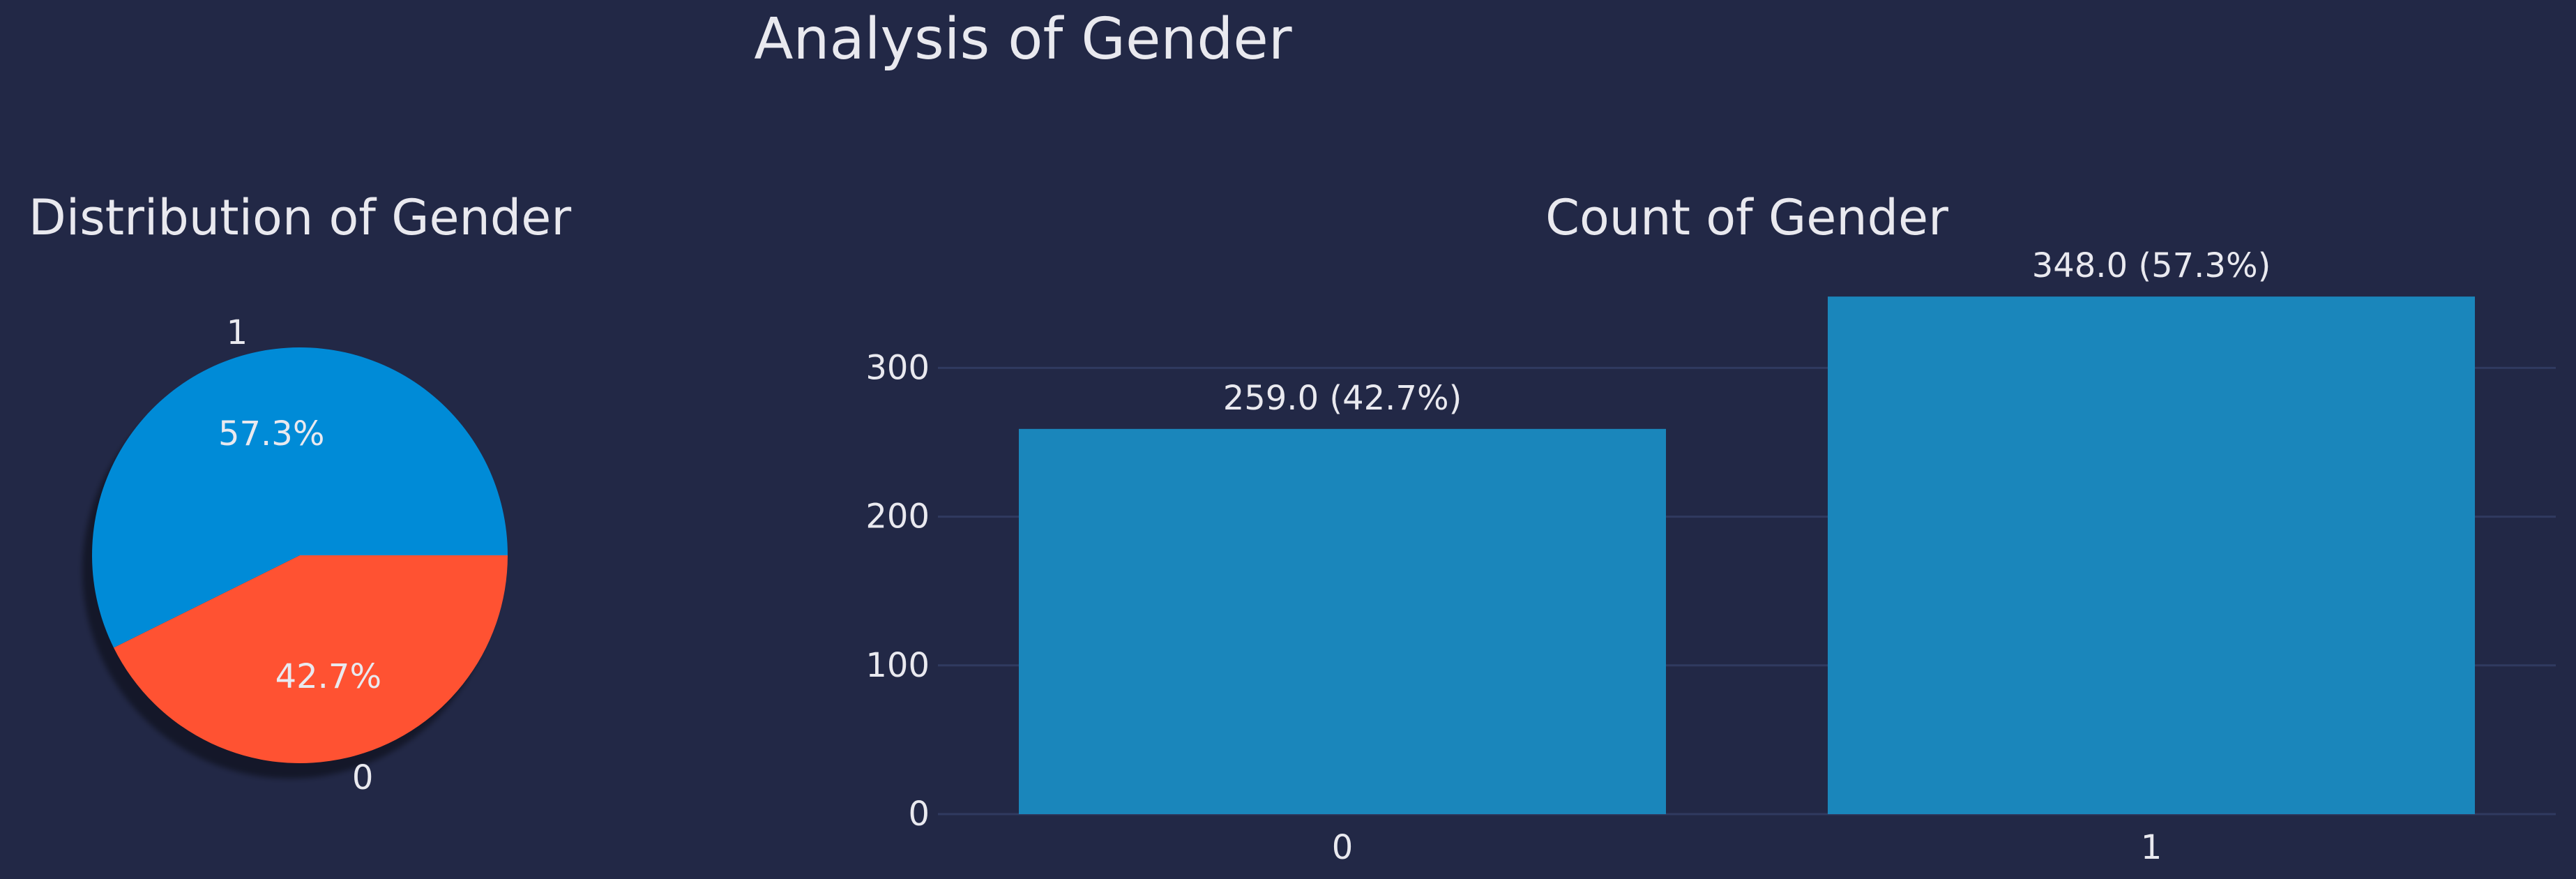 Image resolution: width=2576 pixels, height=879 pixels. What do you see at coordinates (237, 332) in the screenshot?
I see `pie-category-label-1: 1` at bounding box center [237, 332].